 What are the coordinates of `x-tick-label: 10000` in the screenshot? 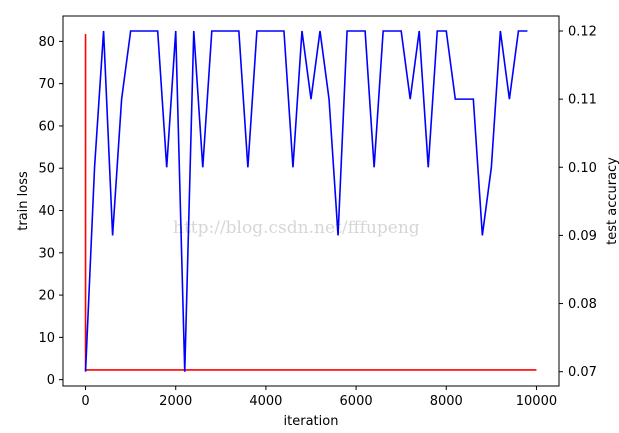 It's located at (536, 401).